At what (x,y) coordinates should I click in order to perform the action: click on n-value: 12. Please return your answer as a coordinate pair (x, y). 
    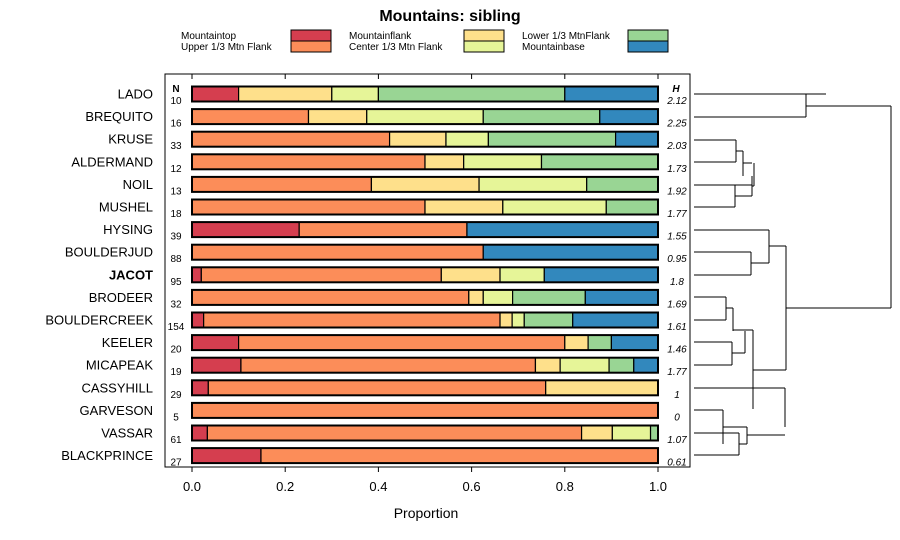
    Looking at the image, I should click on (176, 169).